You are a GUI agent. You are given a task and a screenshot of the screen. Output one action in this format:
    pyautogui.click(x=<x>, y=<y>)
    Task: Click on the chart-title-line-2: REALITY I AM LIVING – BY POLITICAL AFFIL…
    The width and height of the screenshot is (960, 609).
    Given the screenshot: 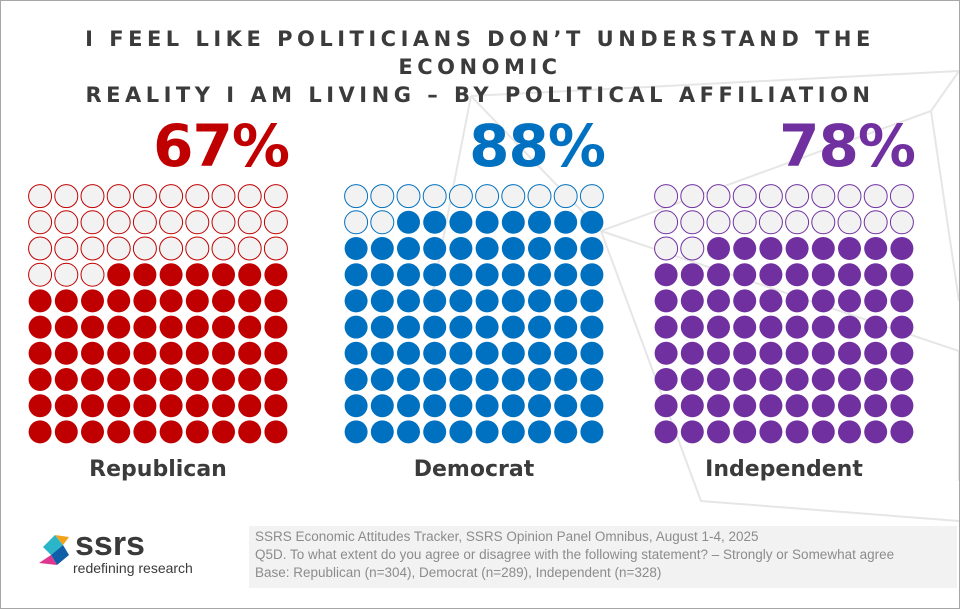 What is the action you would take?
    pyautogui.click(x=480, y=95)
    